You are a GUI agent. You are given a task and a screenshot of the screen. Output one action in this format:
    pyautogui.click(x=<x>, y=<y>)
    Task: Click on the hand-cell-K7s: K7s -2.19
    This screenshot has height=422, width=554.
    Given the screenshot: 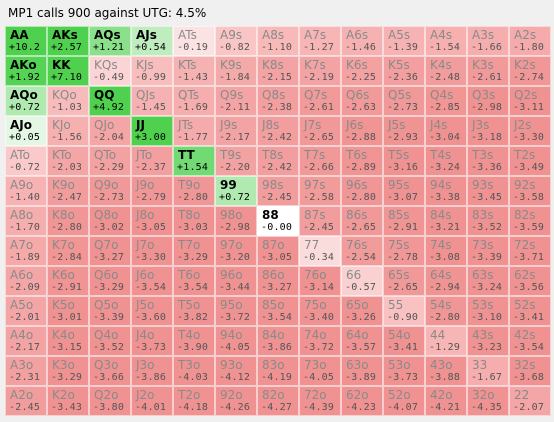 What is the action you would take?
    pyautogui.click(x=320, y=71)
    